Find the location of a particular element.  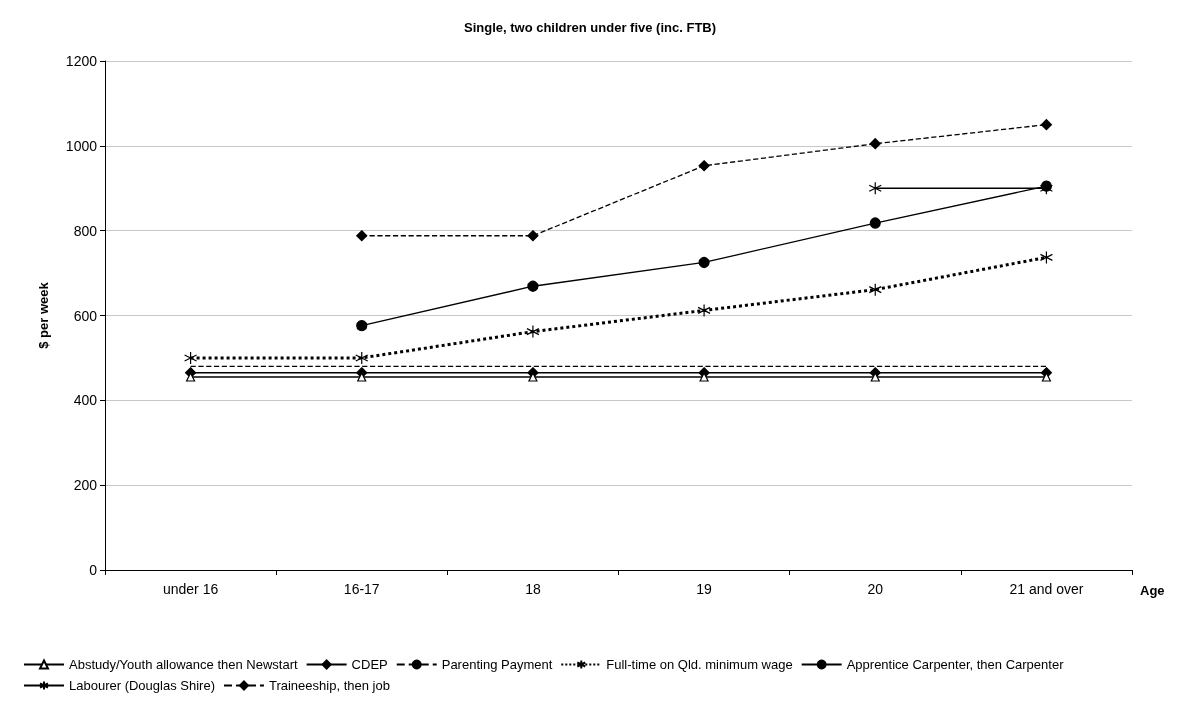

y-tick-label: 400 is located at coordinates (85, 400).